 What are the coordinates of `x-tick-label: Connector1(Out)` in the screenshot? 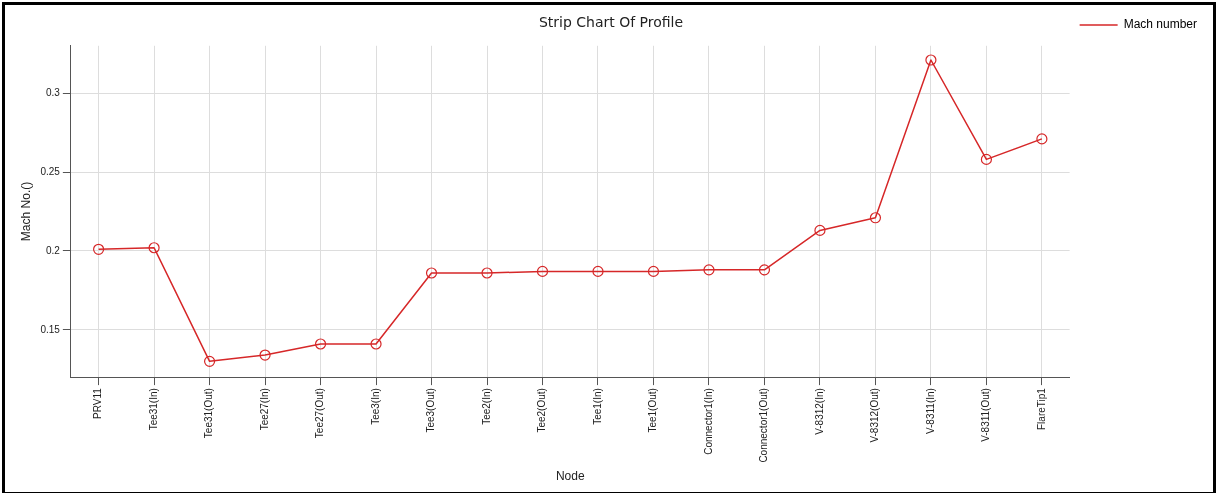 It's located at (764, 425).